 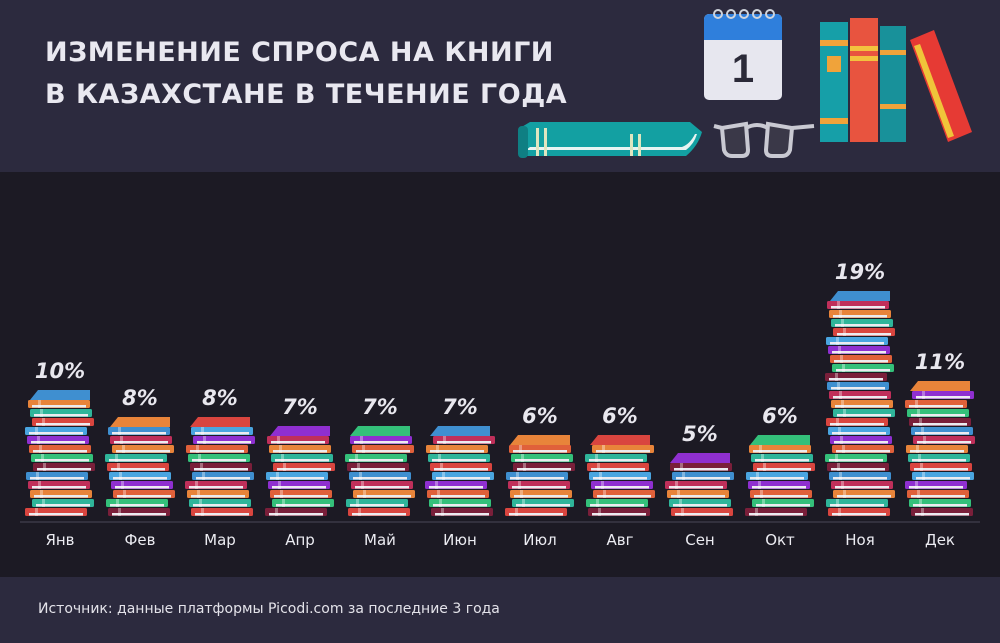 I want to click on month-label-Апр: Апр, so click(x=300, y=540).